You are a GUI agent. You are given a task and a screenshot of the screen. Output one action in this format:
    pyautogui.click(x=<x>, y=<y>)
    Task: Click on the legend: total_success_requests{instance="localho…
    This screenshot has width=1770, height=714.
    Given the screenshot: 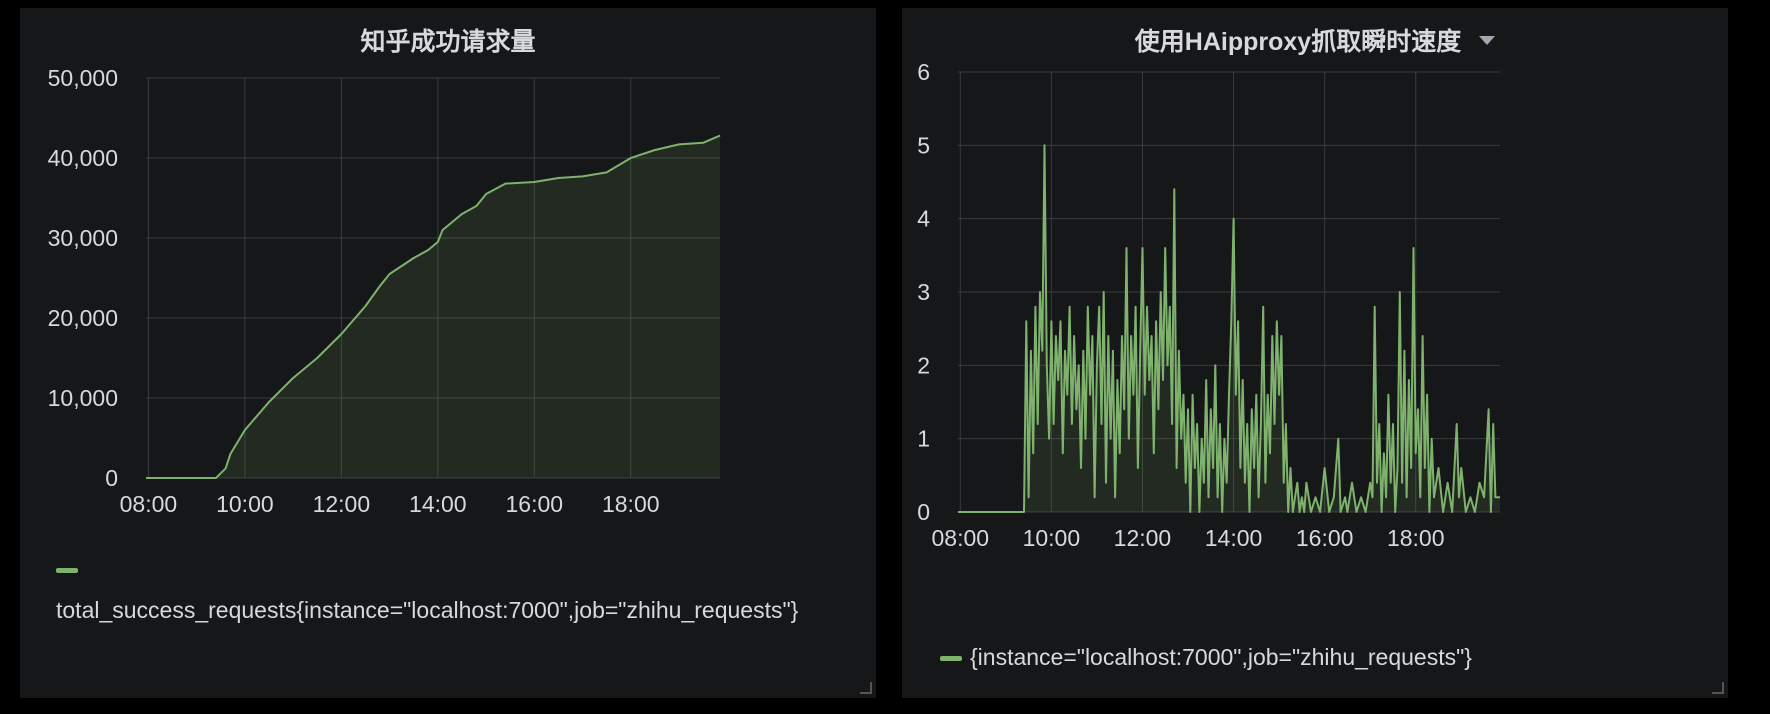 What is the action you would take?
    pyautogui.click(x=427, y=590)
    